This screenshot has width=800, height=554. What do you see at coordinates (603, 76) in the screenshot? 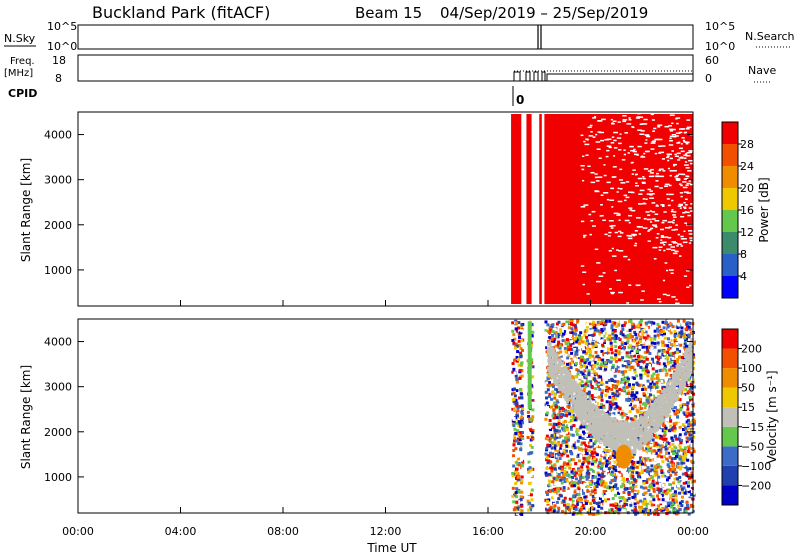
I see `frequency-trace` at bounding box center [603, 76].